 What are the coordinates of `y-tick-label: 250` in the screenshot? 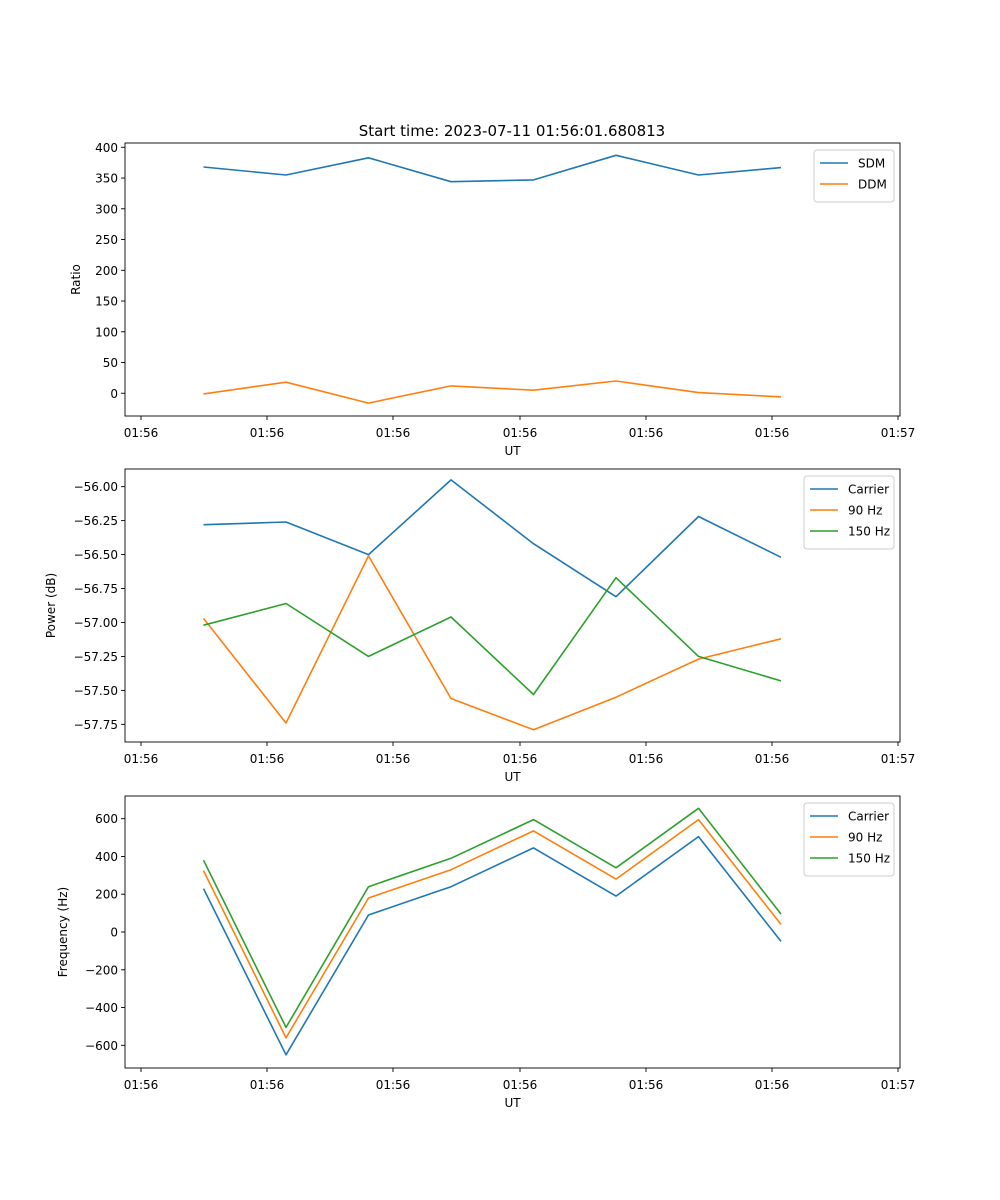 It's located at (106, 240).